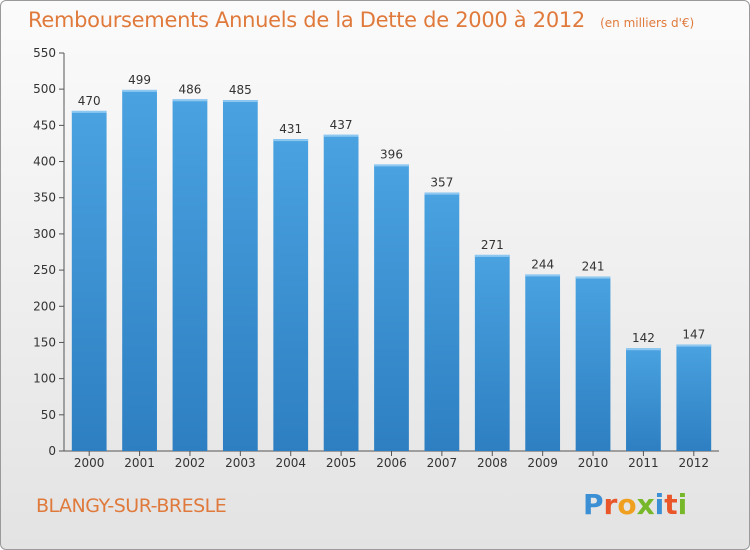  Describe the element at coordinates (442, 463) in the screenshot. I see `x-tick-label: 2007` at that location.